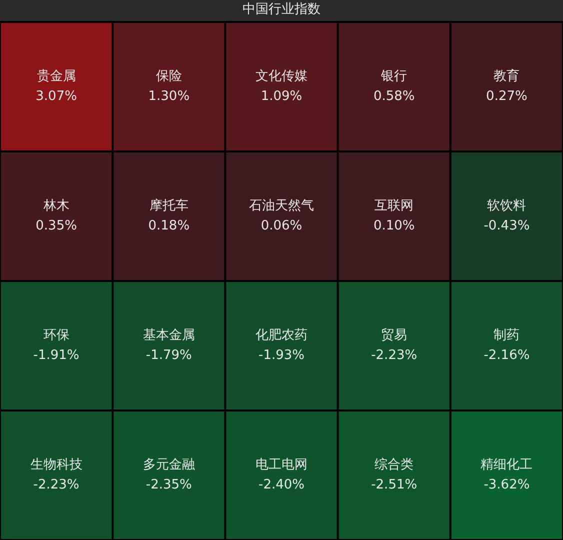 Image resolution: width=563 pixels, height=540 pixels. What do you see at coordinates (506, 465) in the screenshot?
I see `category-label: 精细化工` at bounding box center [506, 465].